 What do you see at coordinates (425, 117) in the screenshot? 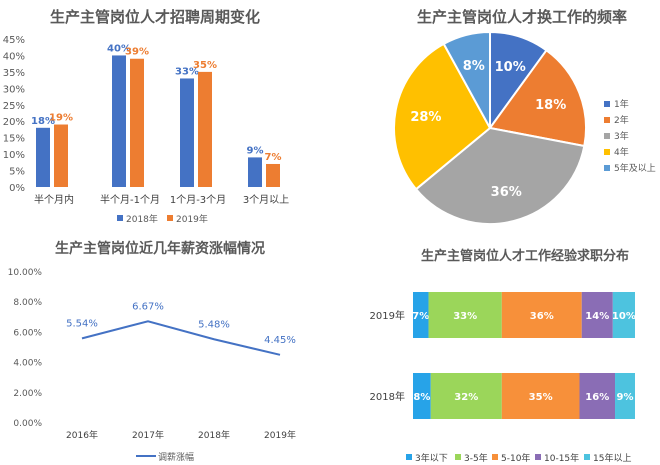
I see `slice-label: 28%` at bounding box center [425, 117].